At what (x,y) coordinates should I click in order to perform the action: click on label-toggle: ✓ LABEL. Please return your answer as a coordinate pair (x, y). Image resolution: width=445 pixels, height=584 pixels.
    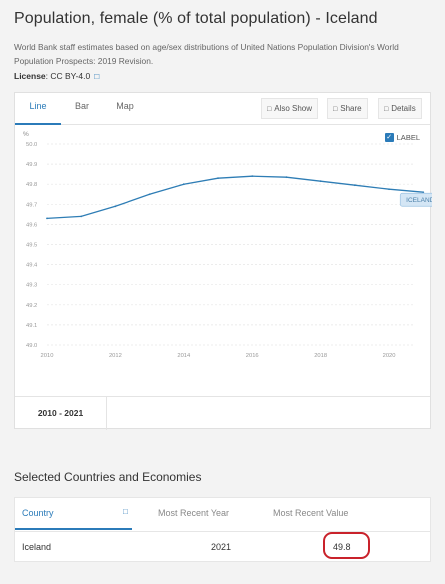
    Looking at the image, I should click on (402, 137).